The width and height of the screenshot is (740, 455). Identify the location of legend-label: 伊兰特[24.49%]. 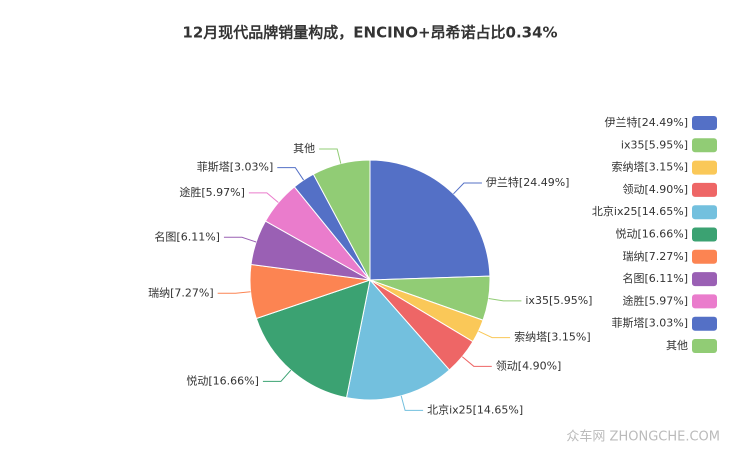
(646, 122).